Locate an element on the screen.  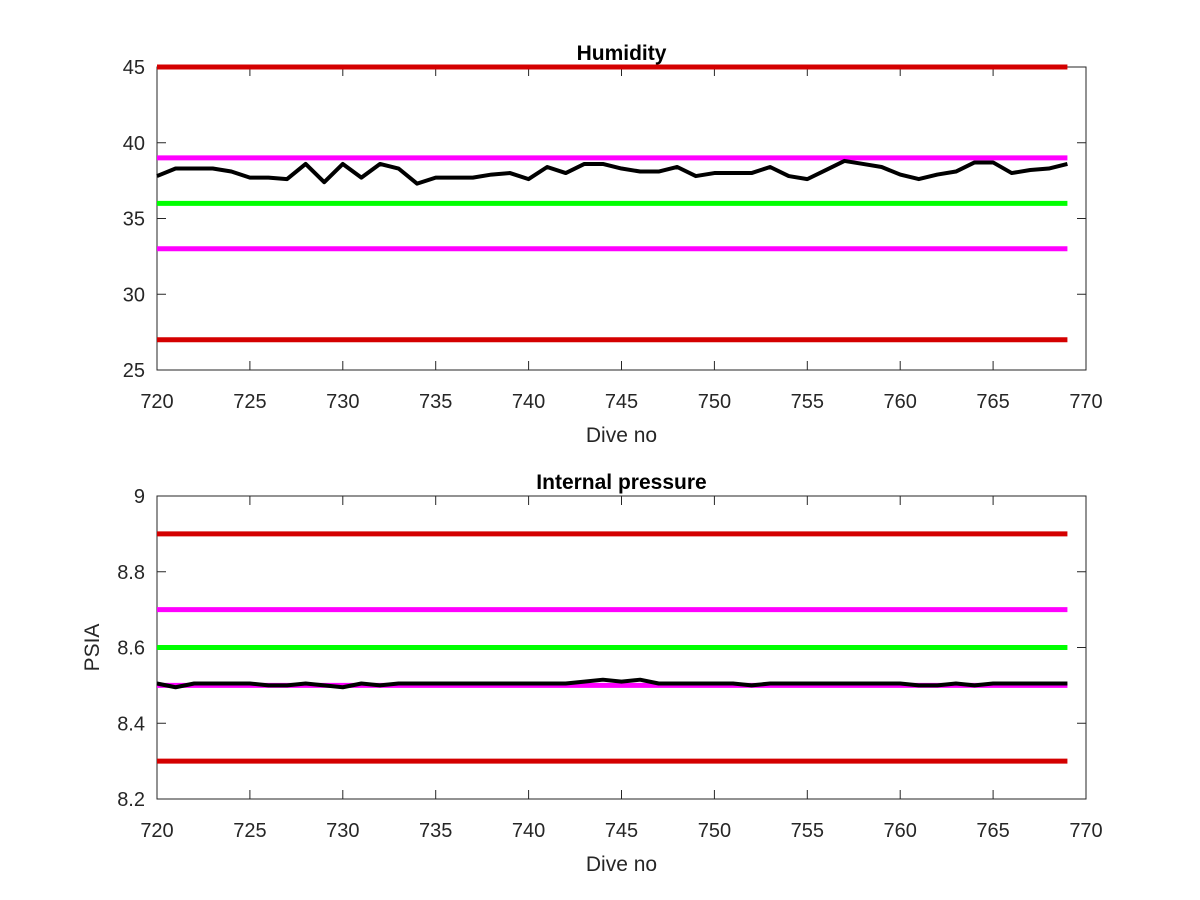
y-tick-label: 8.6 is located at coordinates (131, 649).